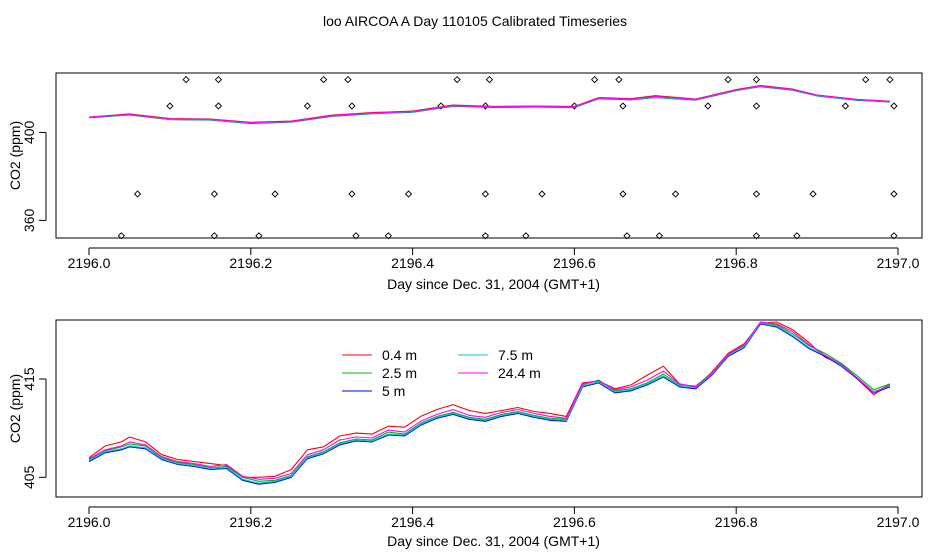 Image resolution: width=950 pixels, height=555 pixels. Describe the element at coordinates (29, 133) in the screenshot. I see `y-tick-label: 400` at that location.